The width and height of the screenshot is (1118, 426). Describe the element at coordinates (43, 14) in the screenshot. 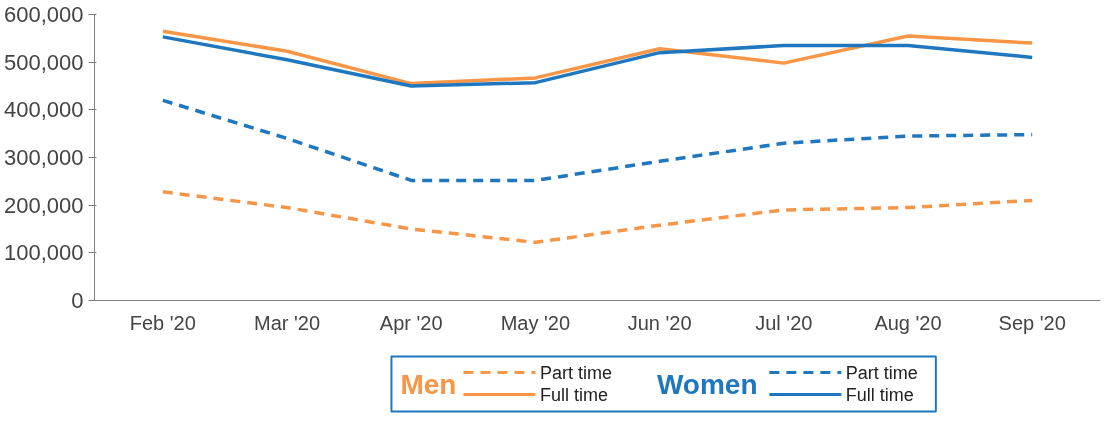

I see `y-tick-label: 600,000` at that location.